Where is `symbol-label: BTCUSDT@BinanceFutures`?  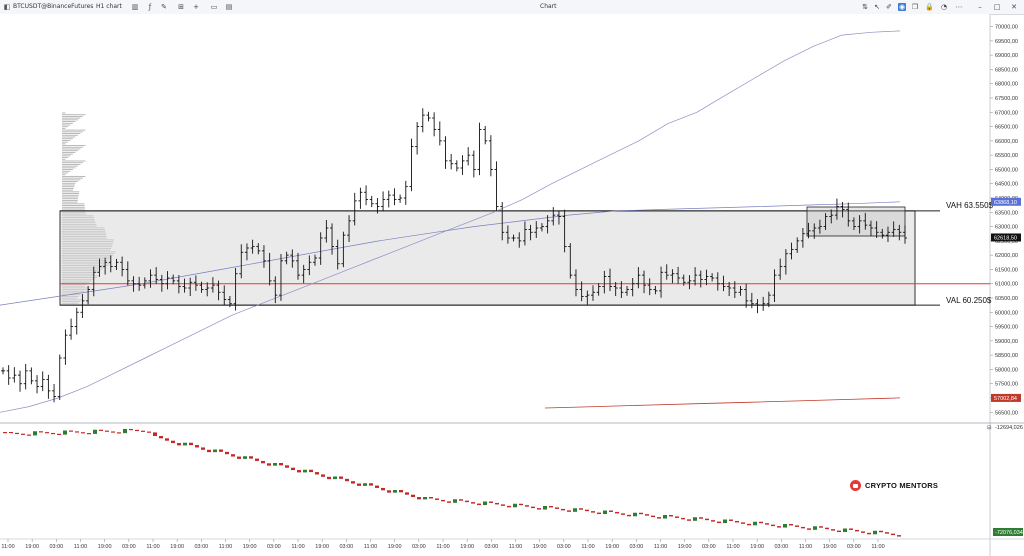 symbol-label: BTCUSDT@BinanceFutures is located at coordinates (53, 6).